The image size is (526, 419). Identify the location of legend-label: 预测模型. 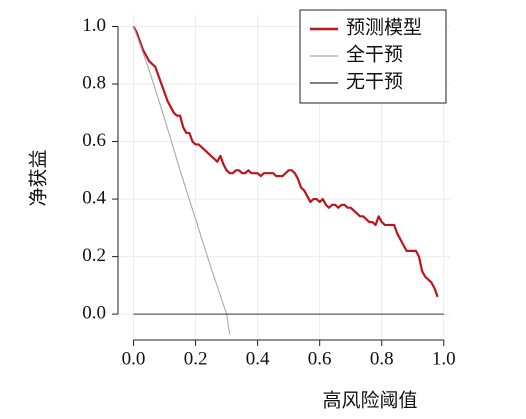
(384, 27).